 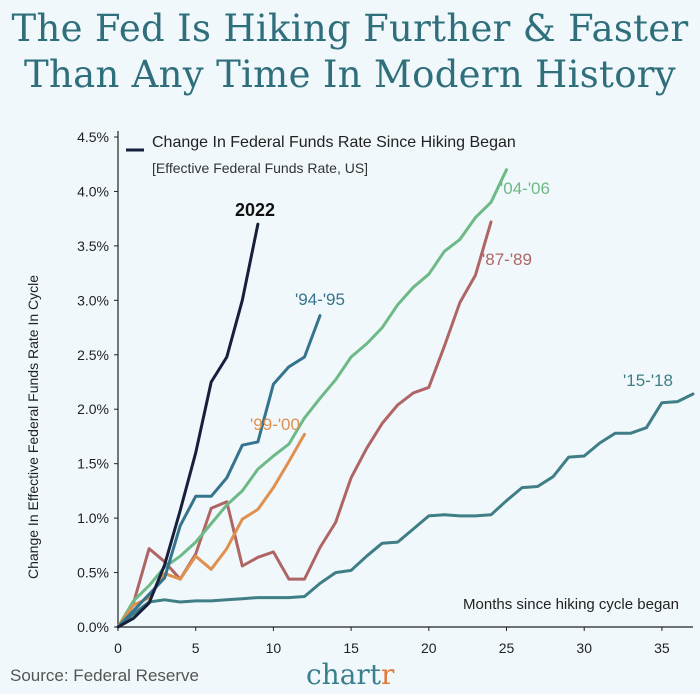 What do you see at coordinates (525, 188) in the screenshot?
I see `series-label: '04-'06` at bounding box center [525, 188].